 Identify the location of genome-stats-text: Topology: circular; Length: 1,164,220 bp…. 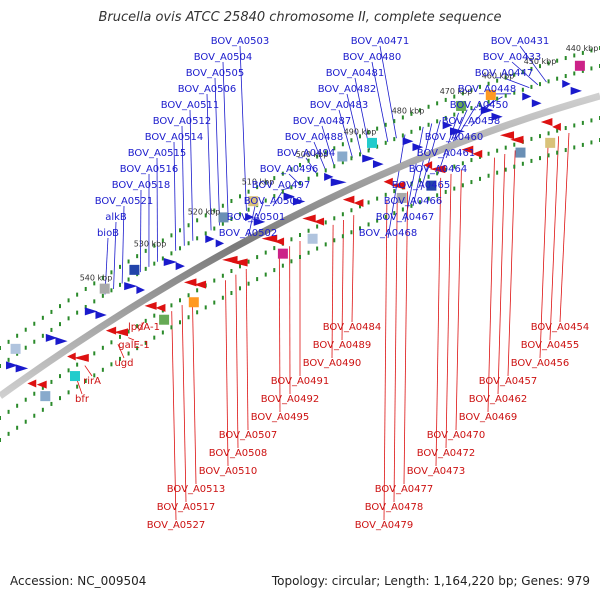
(430, 581).